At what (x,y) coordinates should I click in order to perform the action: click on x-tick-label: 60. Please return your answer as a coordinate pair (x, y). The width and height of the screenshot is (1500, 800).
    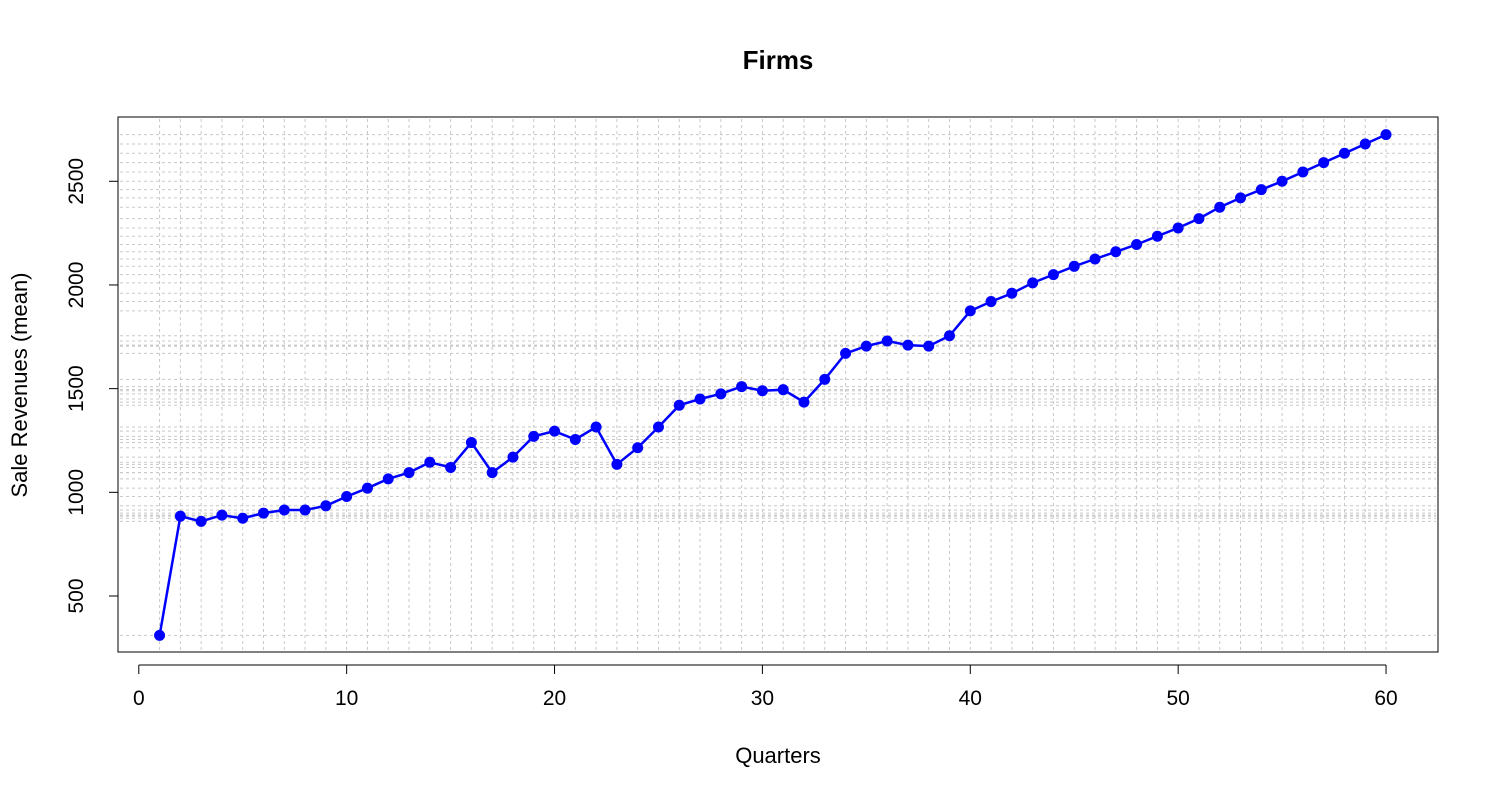
    Looking at the image, I should click on (1385, 698).